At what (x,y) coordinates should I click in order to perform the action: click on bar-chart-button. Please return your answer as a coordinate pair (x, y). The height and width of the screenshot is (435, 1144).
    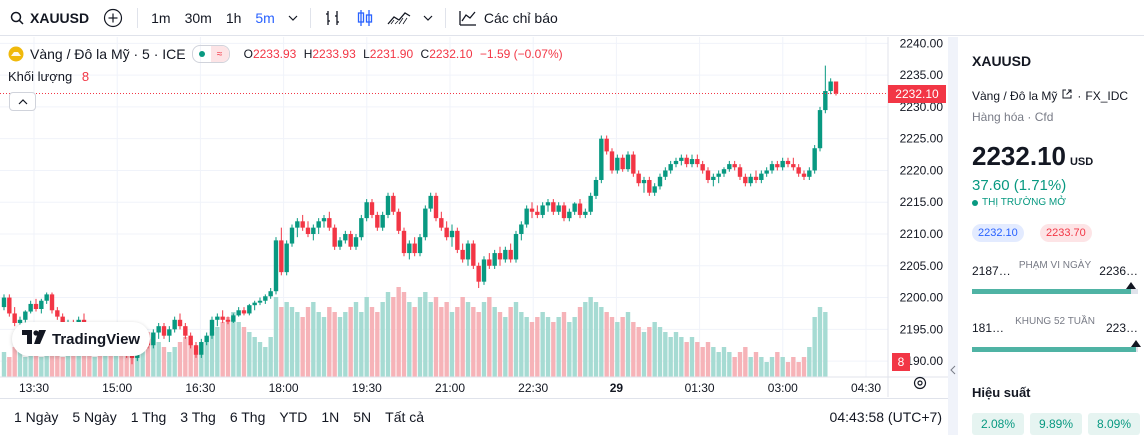
    Looking at the image, I should click on (333, 18).